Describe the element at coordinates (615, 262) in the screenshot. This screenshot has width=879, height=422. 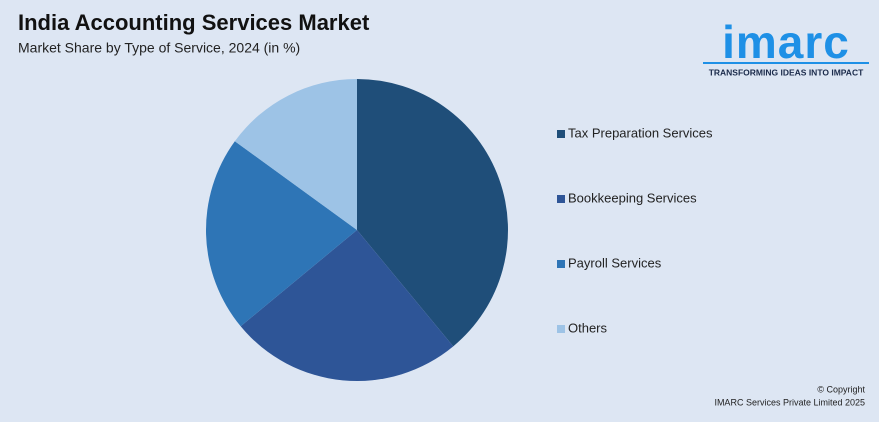
I see `legend-label: Payroll Services` at that location.